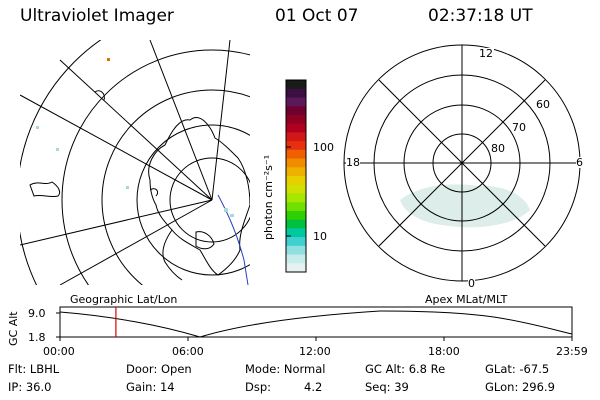  What do you see at coordinates (323, 147) in the screenshot?
I see `colorbar-tick-100: 100` at bounding box center [323, 147].